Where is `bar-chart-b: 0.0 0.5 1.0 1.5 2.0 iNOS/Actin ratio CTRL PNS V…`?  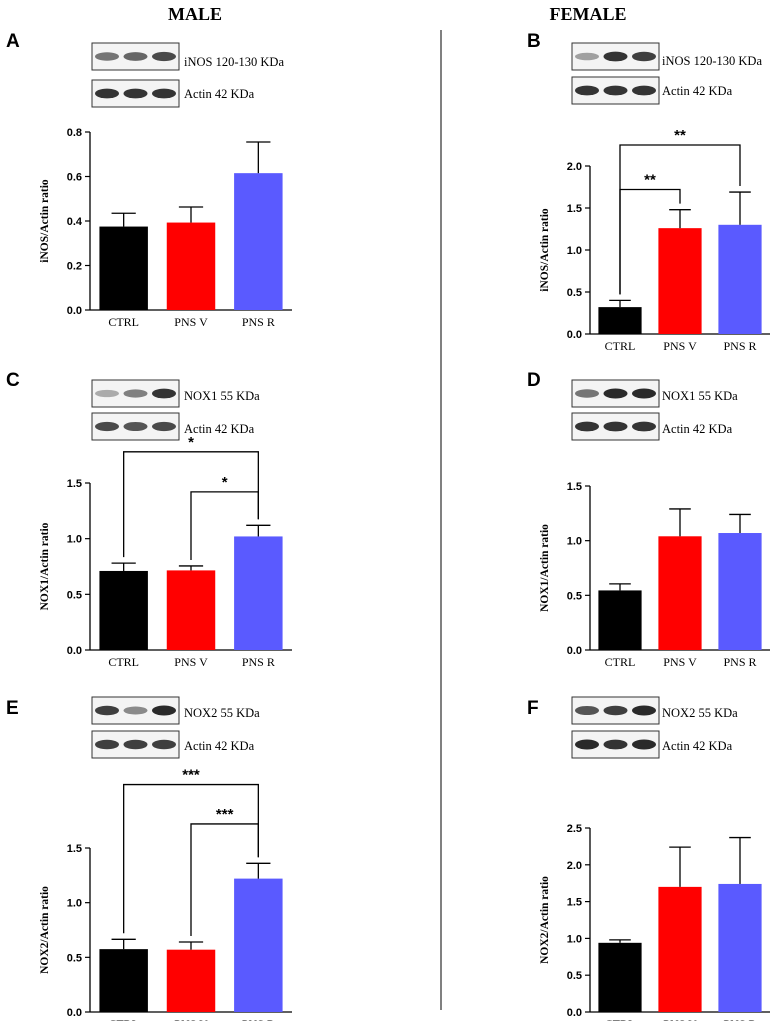
bar-chart-b: 0.0 0.5 1.0 1.5 2.0 iNOS/Actin ratio CTRL PNS V… is located at coordinates (654, 240).